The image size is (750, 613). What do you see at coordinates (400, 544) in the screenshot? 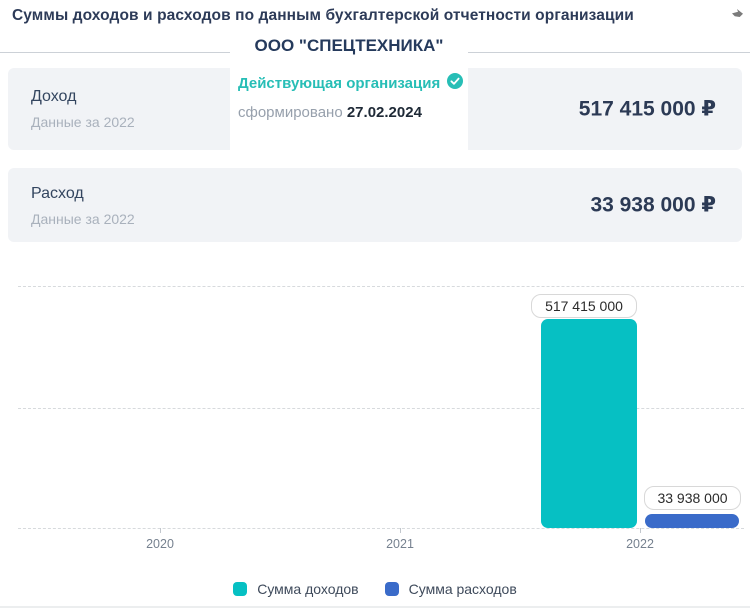
I see `x-tick-label-2021: 2021` at bounding box center [400, 544].